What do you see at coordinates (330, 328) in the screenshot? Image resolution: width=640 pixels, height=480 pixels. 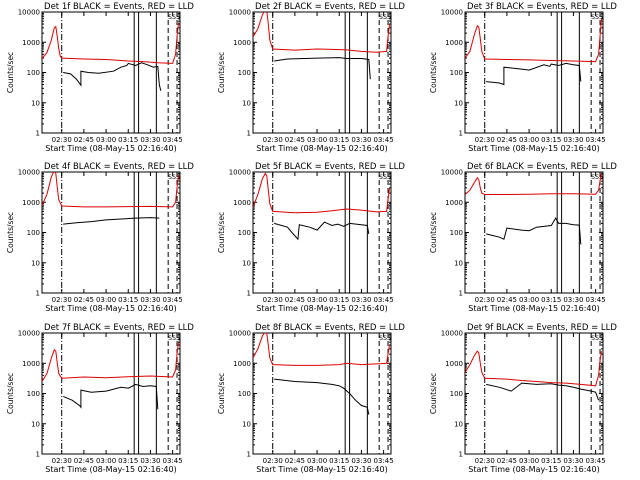 I see `panel-title: Det 8f BLACK = Events, RED = LLD` at bounding box center [330, 328].